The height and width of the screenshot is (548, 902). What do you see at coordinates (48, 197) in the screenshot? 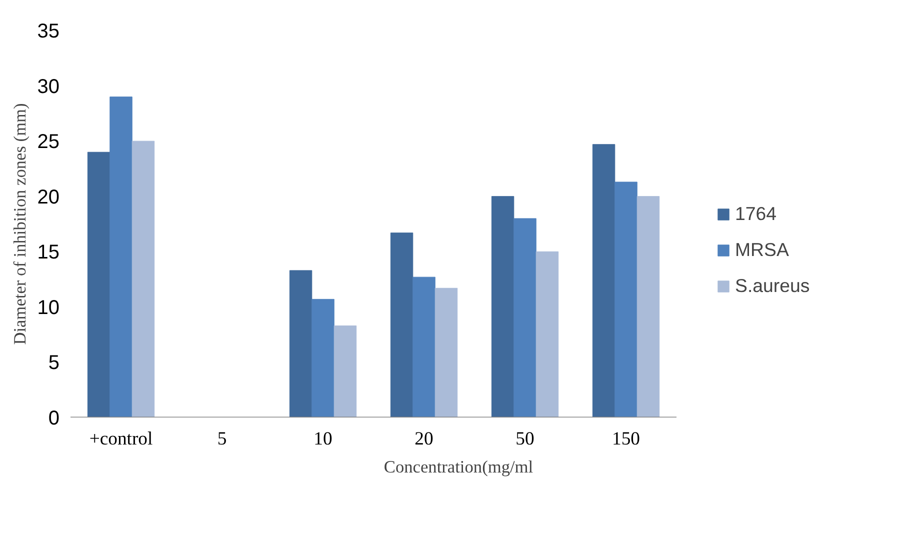
I see `y-tick-label: 20` at bounding box center [48, 197].